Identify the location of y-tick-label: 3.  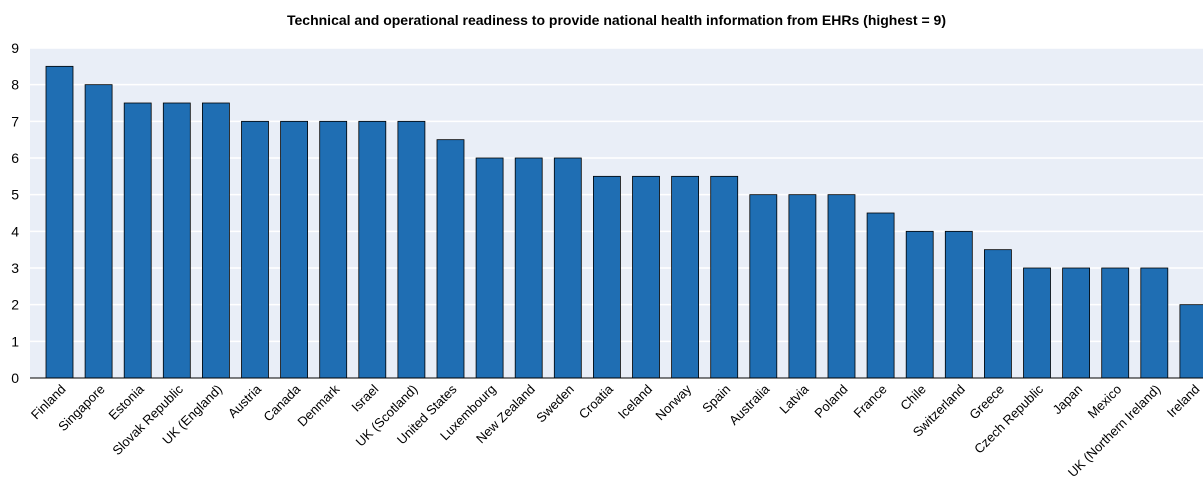
(15, 268).